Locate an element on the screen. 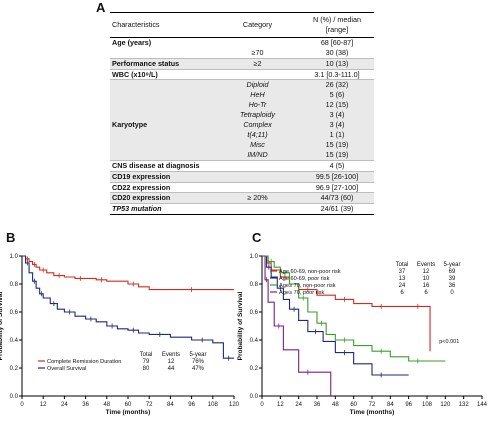 This screenshot has height=422, width=490. table-cell-category: IM/ND is located at coordinates (257, 155).